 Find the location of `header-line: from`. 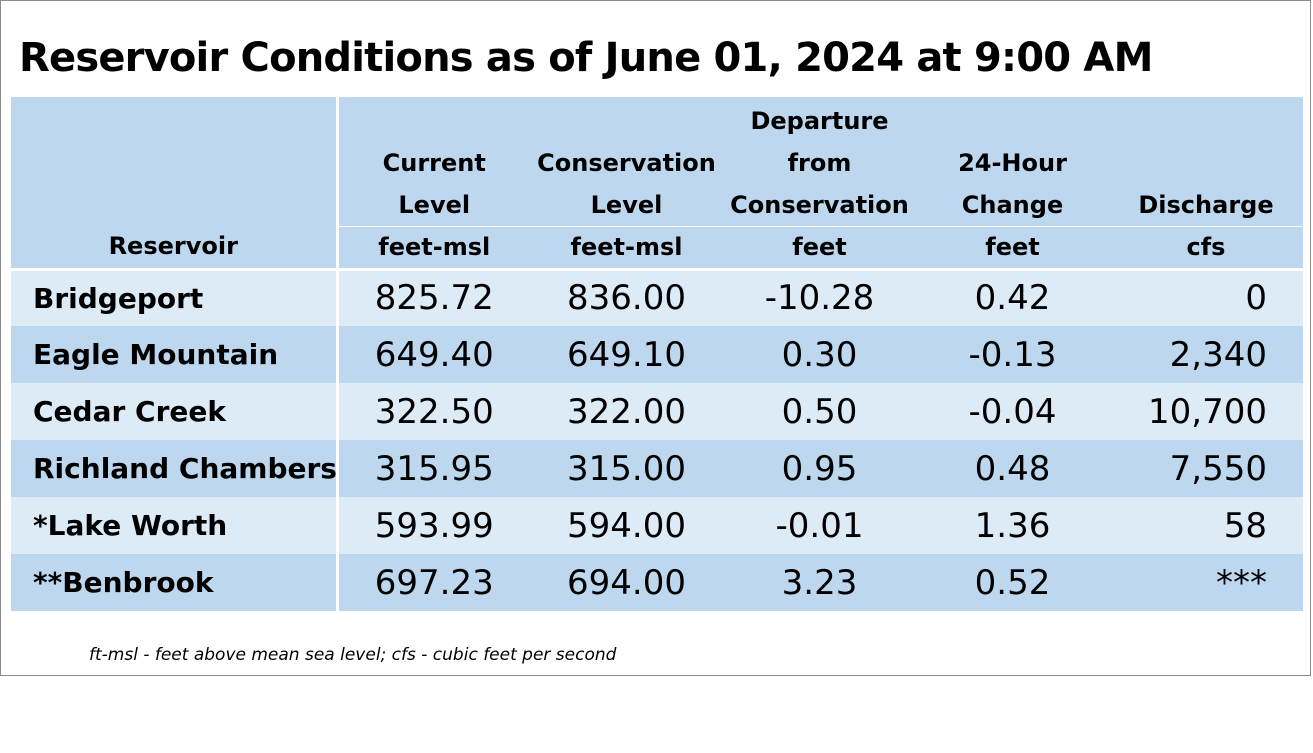

header-line: from is located at coordinates (819, 162).